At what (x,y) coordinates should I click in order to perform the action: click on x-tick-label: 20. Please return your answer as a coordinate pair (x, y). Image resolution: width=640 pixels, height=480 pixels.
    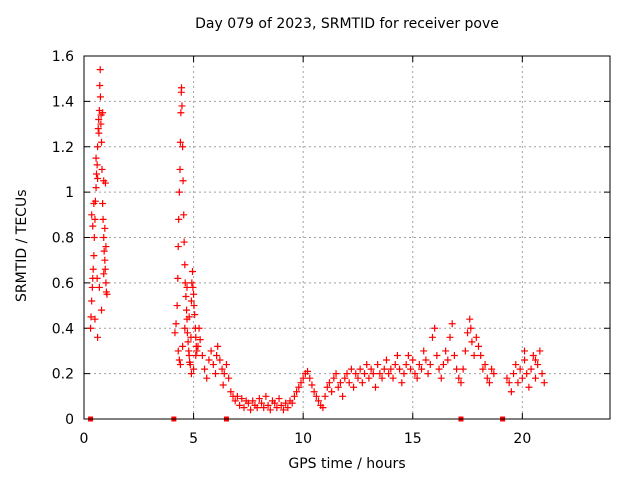
    Looking at the image, I should click on (522, 439).